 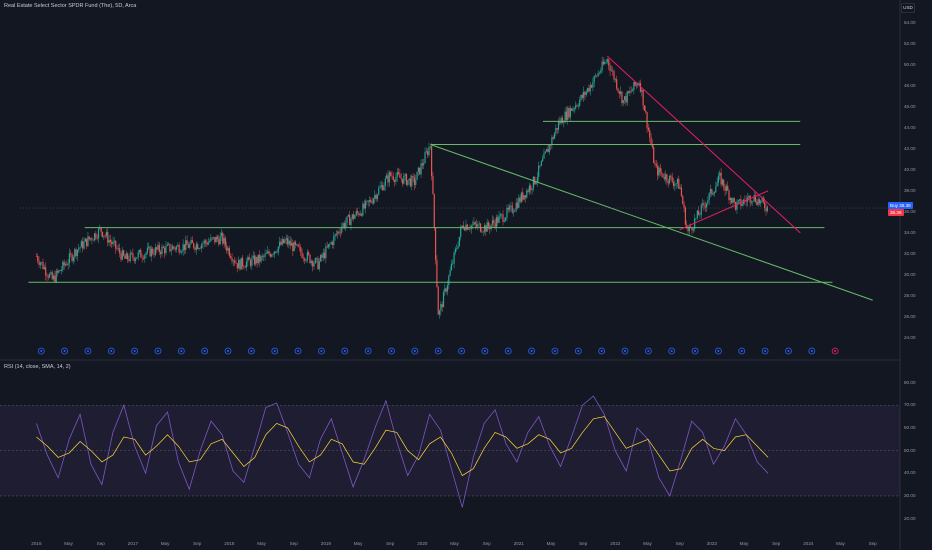 I want to click on rsi-axis-label: 70.00, so click(x=910, y=405).